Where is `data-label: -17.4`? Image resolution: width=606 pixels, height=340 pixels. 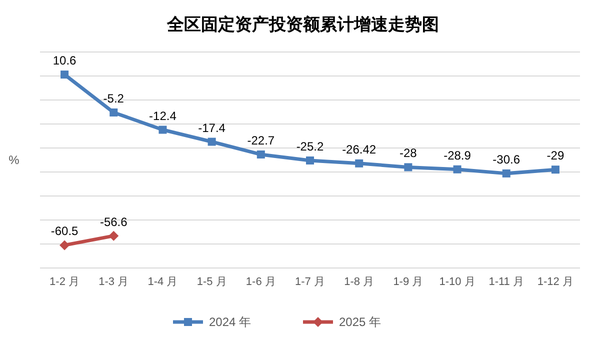 data-label: -17.4 is located at coordinates (212, 127).